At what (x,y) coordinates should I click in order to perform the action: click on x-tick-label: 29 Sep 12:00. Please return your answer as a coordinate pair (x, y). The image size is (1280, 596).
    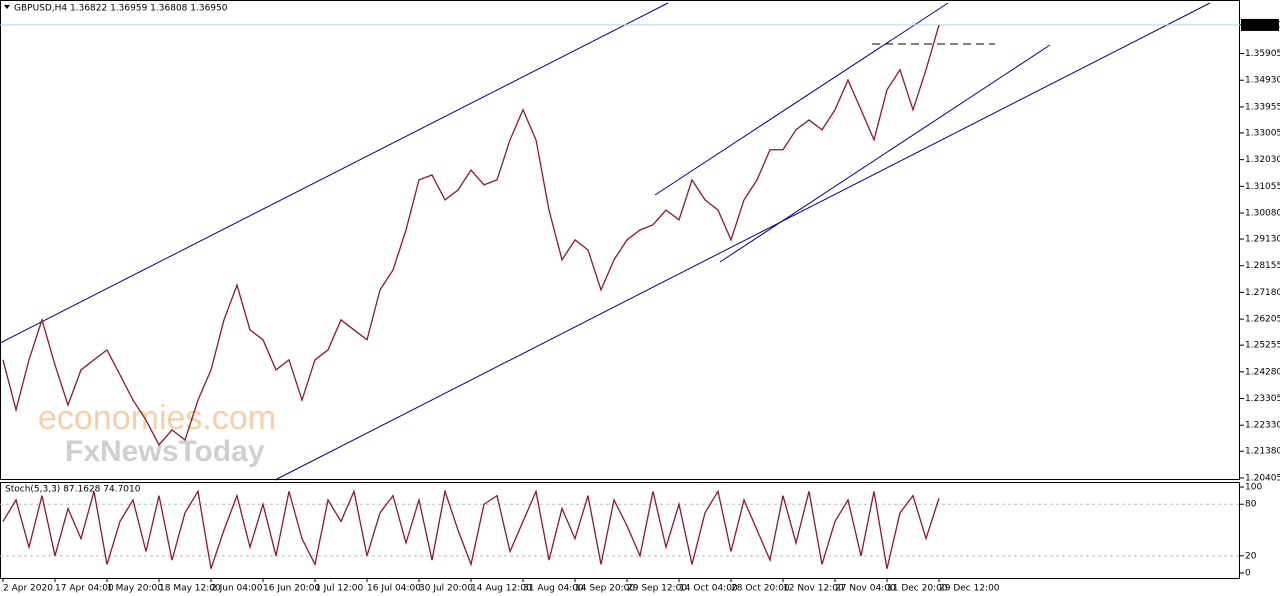
    Looking at the image, I should click on (657, 589).